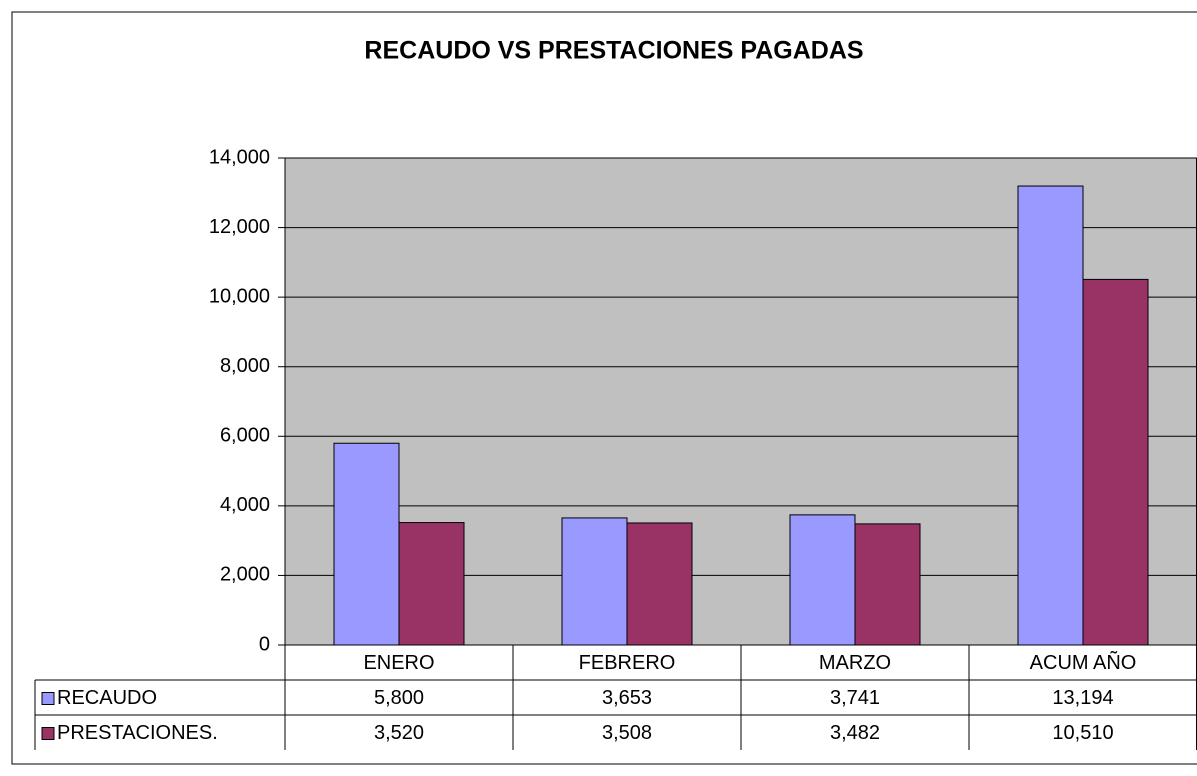 Image resolution: width=1197 pixels, height=776 pixels. I want to click on y-tick-label: 2,000, so click(245, 575).